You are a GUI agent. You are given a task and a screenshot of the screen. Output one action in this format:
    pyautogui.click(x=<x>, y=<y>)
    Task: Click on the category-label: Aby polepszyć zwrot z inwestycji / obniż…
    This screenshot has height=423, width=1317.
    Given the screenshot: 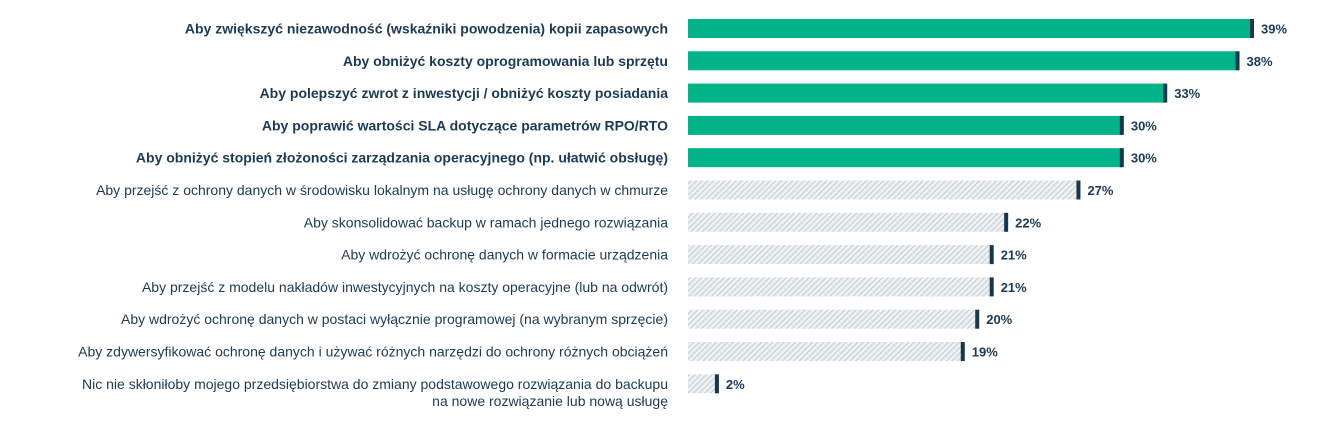 What is the action you would take?
    pyautogui.click(x=464, y=93)
    